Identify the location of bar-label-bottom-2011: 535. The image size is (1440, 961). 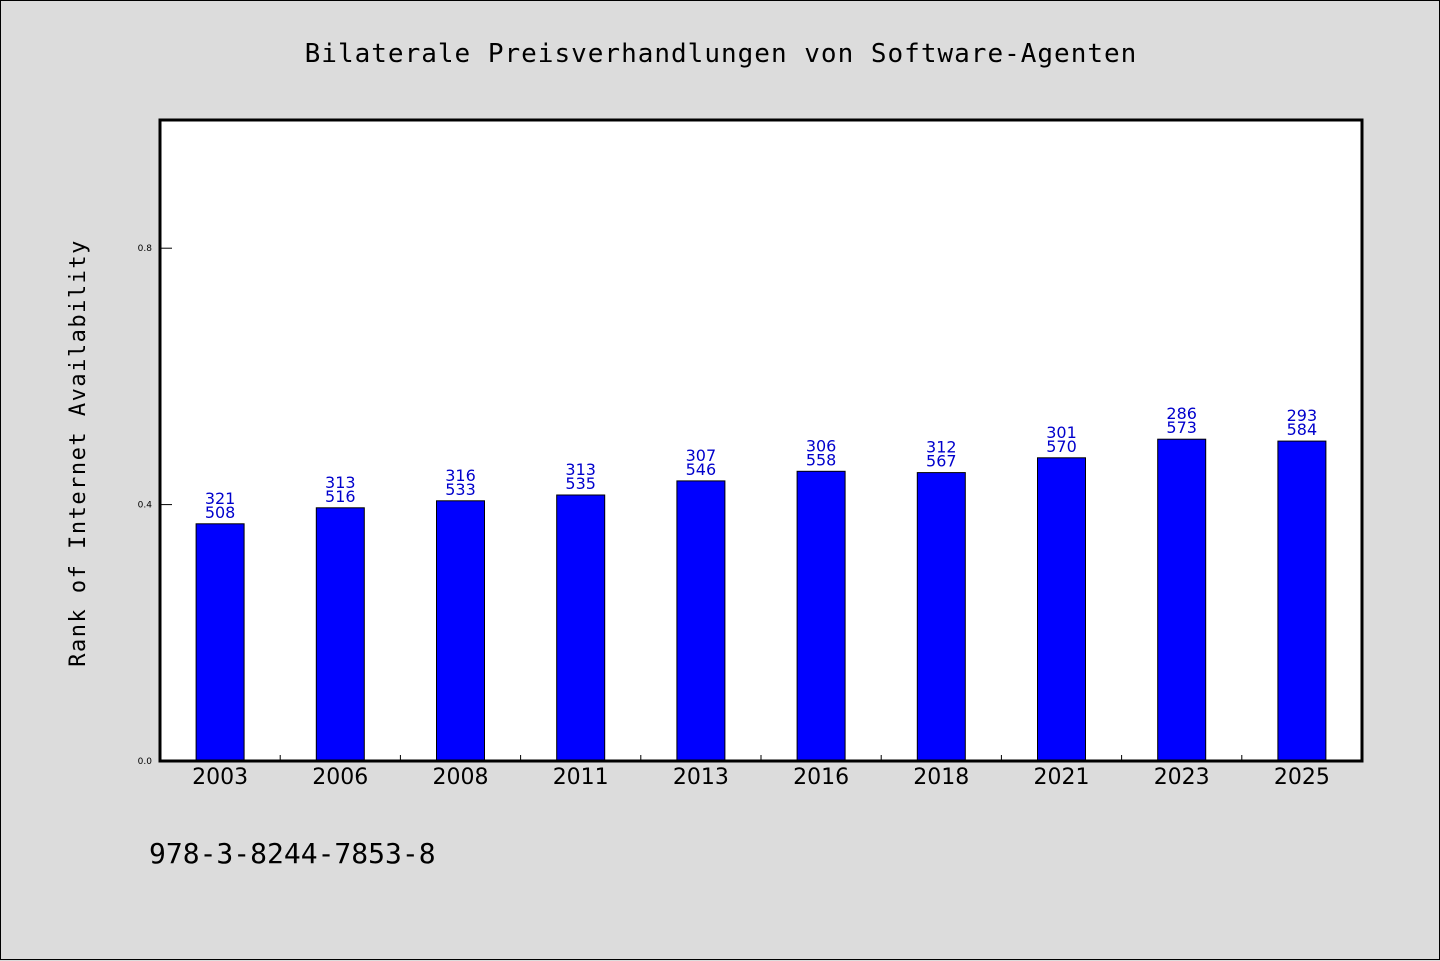
(580, 483).